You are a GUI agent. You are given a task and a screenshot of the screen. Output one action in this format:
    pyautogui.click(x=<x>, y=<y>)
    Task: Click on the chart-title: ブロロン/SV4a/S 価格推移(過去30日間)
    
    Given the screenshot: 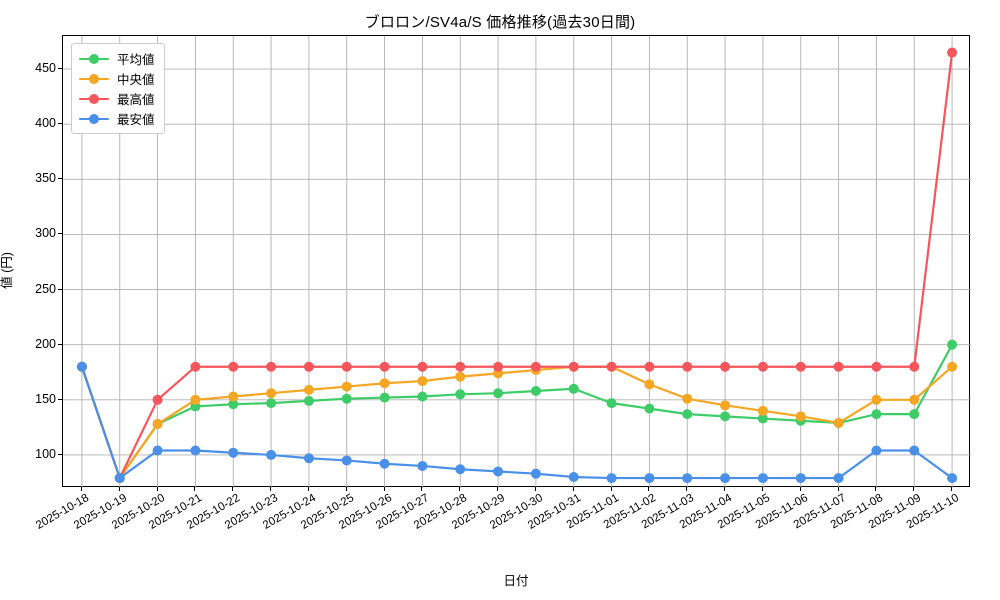 What is the action you would take?
    pyautogui.click(x=500, y=22)
    